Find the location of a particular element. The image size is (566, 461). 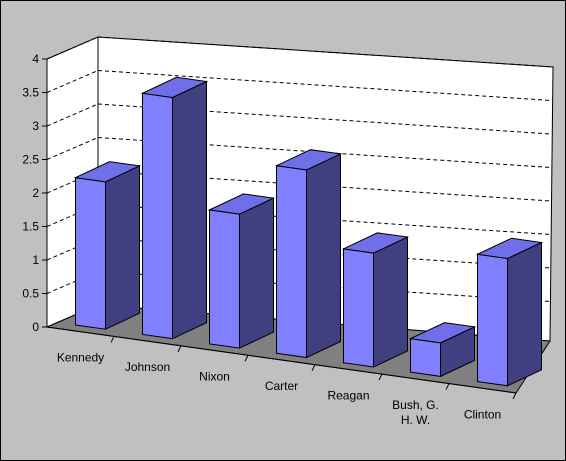

x-tick-label: Bush, G. H. W. is located at coordinates (415, 412).